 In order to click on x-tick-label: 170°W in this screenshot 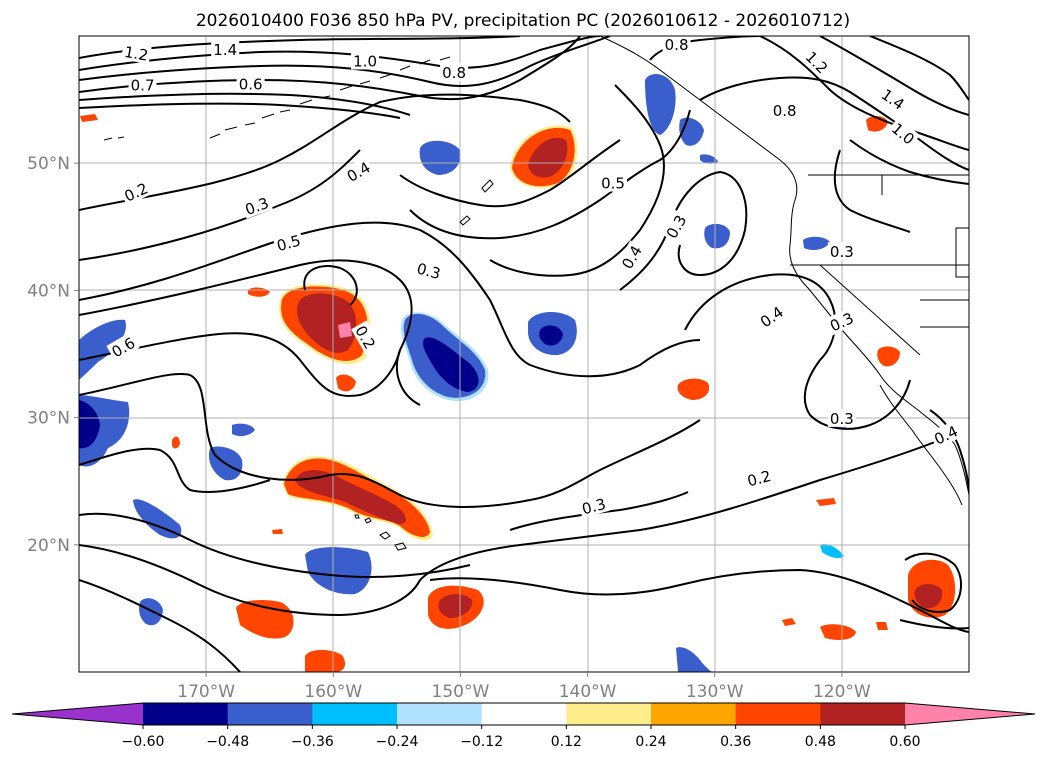, I will do `click(206, 692)`.